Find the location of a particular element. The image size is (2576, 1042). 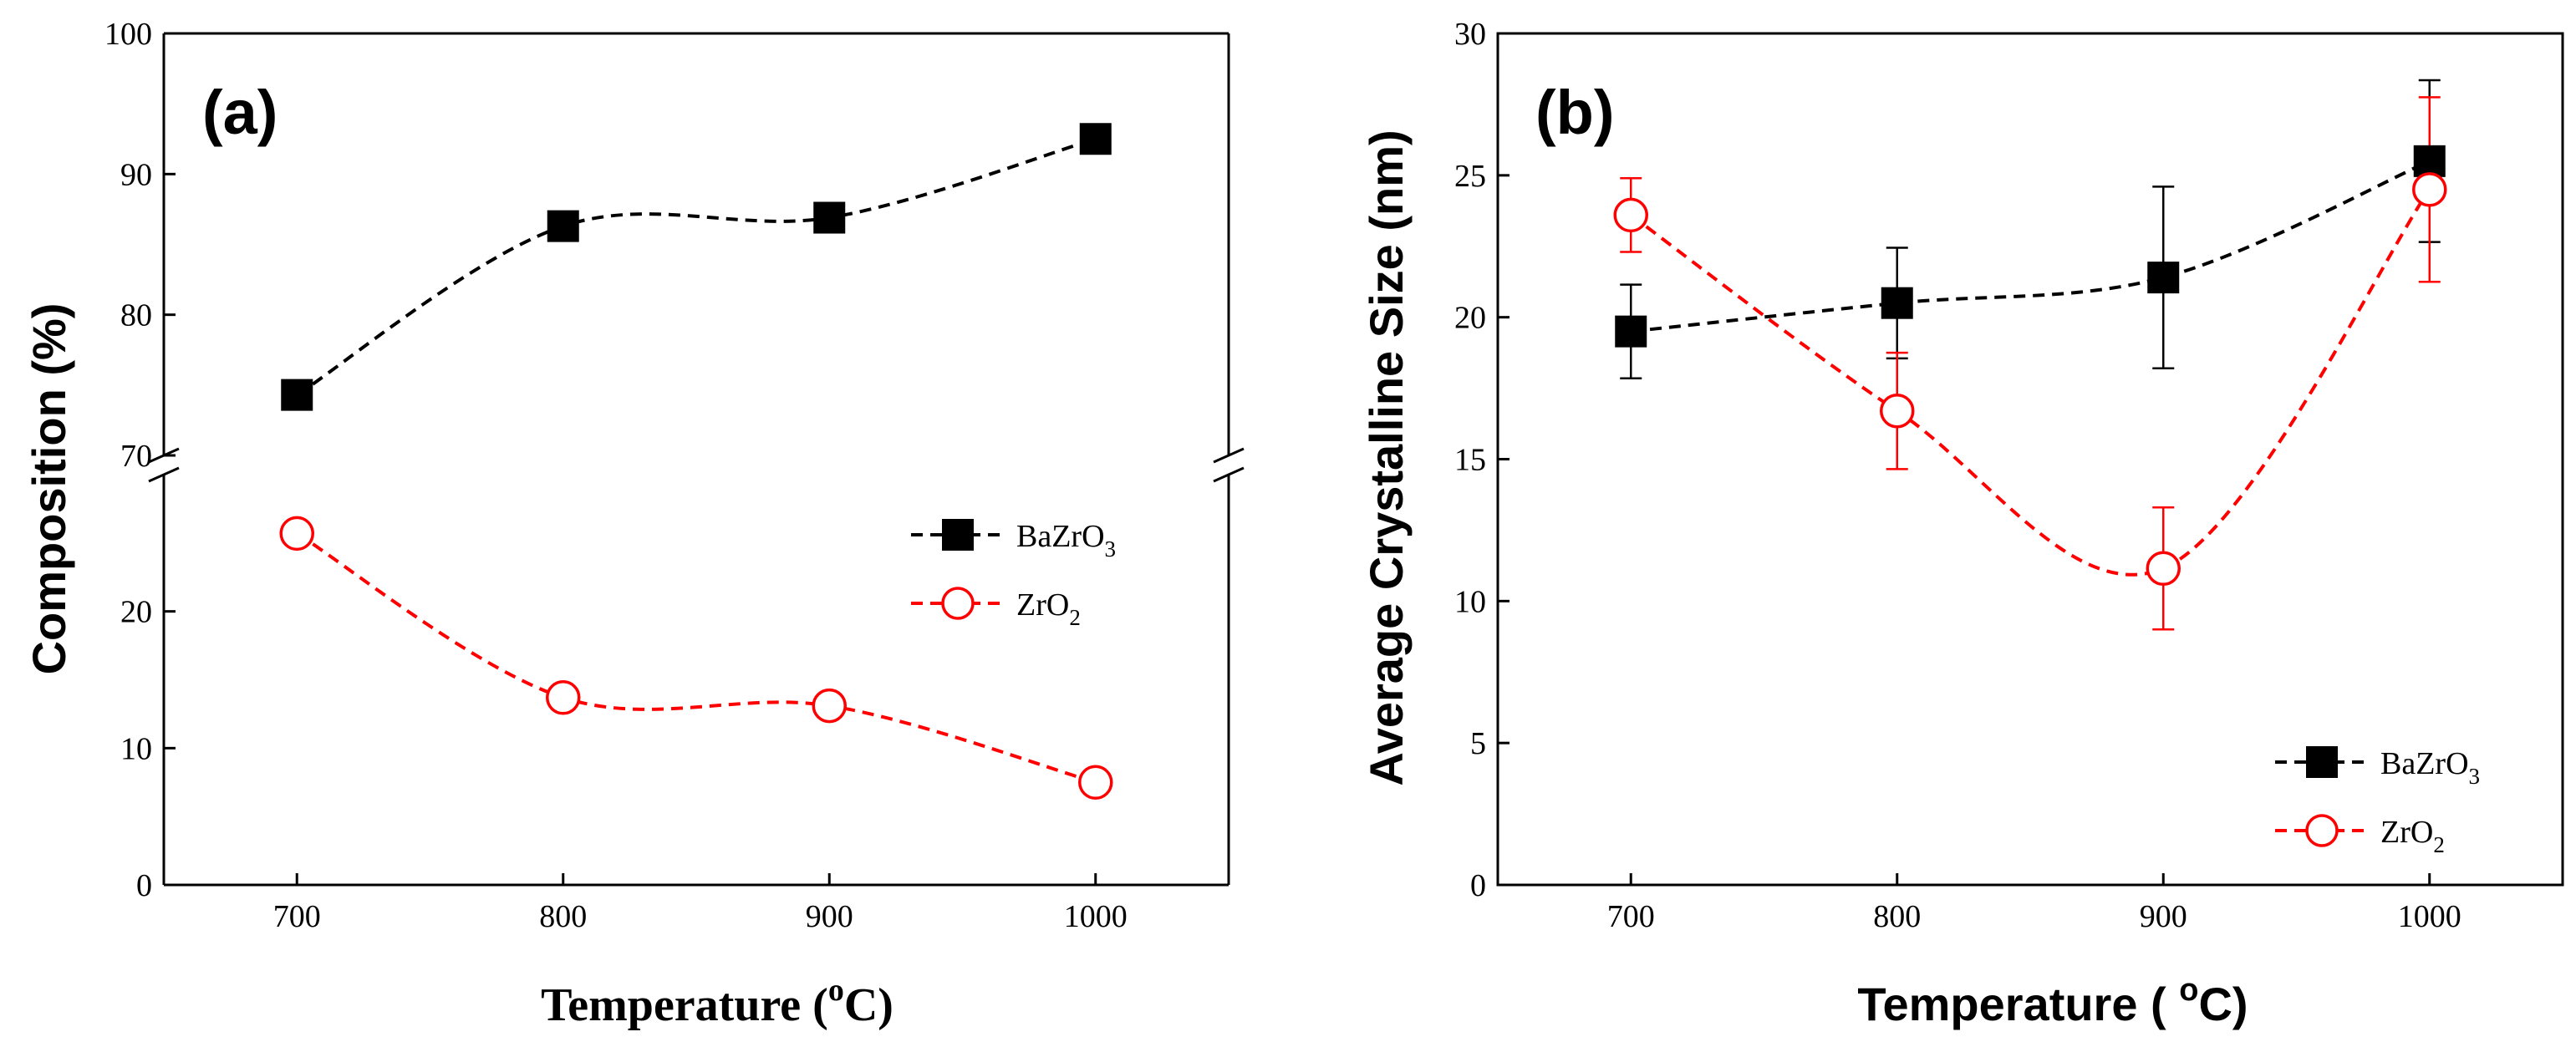

panel-b-markers is located at coordinates (2030, 366).